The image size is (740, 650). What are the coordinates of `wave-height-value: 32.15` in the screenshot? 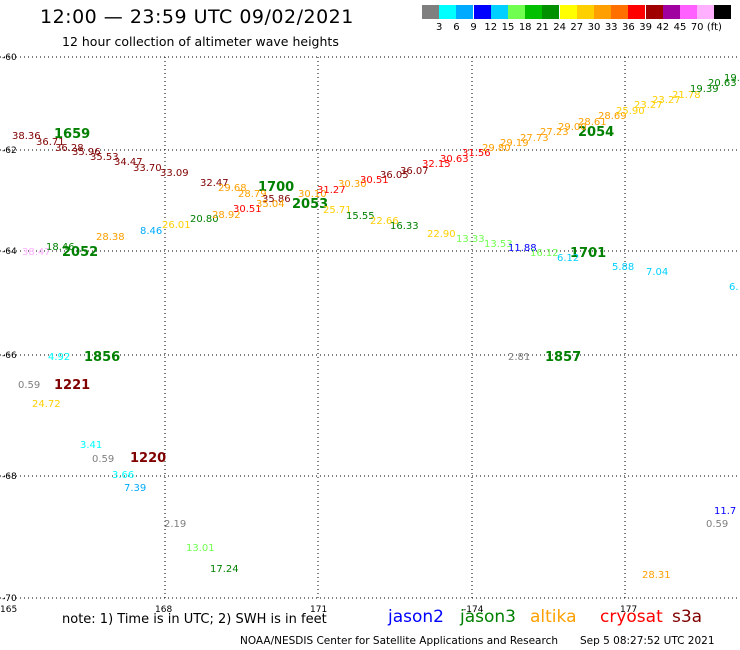 It's located at (436, 164).